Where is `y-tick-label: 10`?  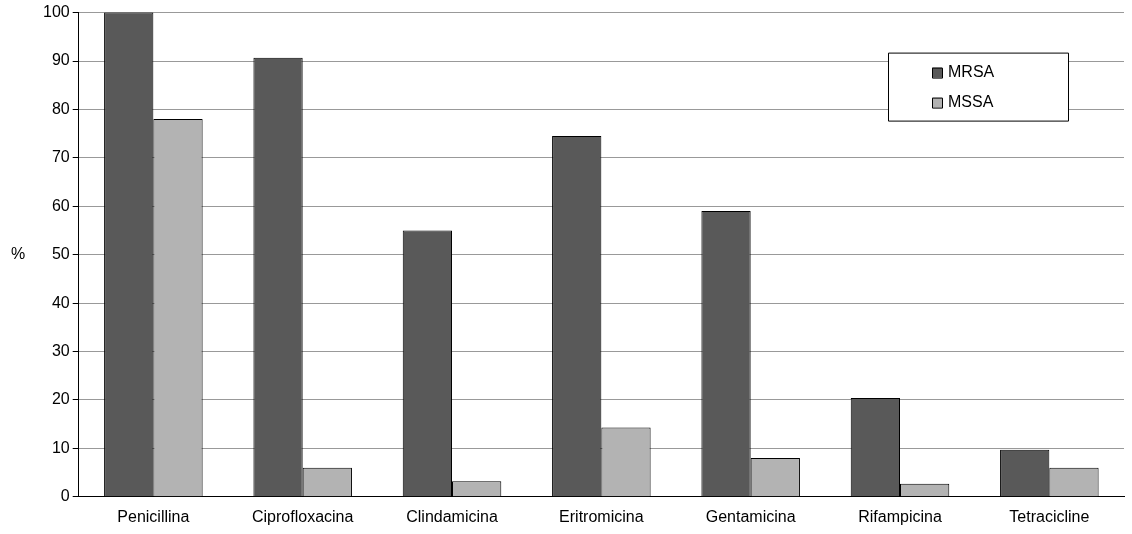 y-tick-label: 10 is located at coordinates (60, 447).